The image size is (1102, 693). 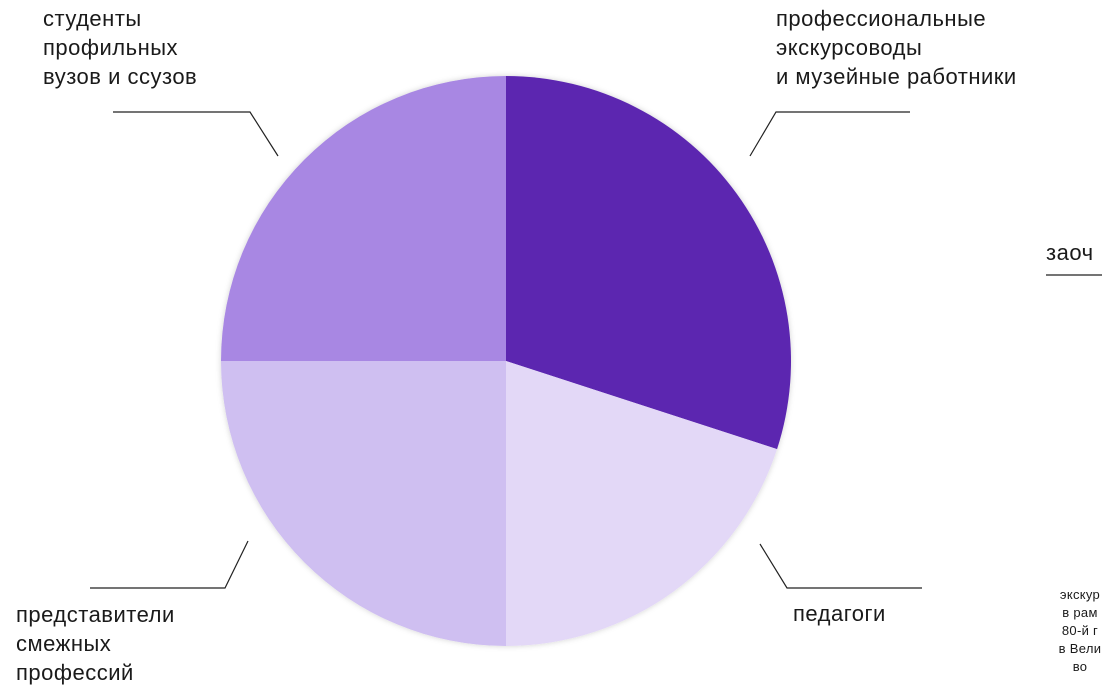 What do you see at coordinates (1070, 252) in the screenshot?
I see `cut-off-label: заоч` at bounding box center [1070, 252].